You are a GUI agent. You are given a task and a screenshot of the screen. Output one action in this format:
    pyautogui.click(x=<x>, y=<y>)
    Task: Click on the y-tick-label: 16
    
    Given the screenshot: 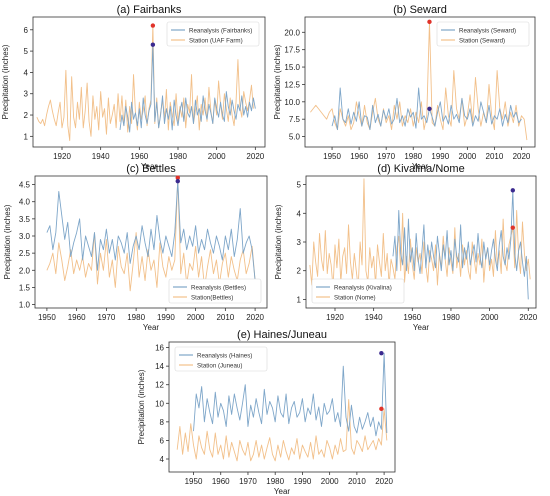 What is the action you would take?
    pyautogui.click(x=159, y=348)
    